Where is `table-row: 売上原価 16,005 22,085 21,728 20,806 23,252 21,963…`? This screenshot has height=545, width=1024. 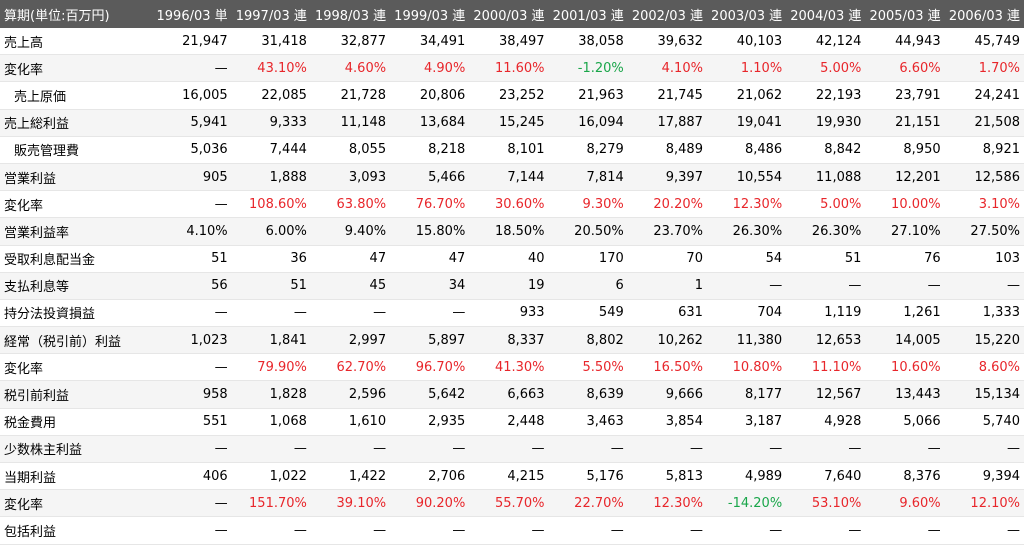 table-row: 売上原価 16,005 22,085 21,728 20,806 23,252 21,963… is located at coordinates (512, 95).